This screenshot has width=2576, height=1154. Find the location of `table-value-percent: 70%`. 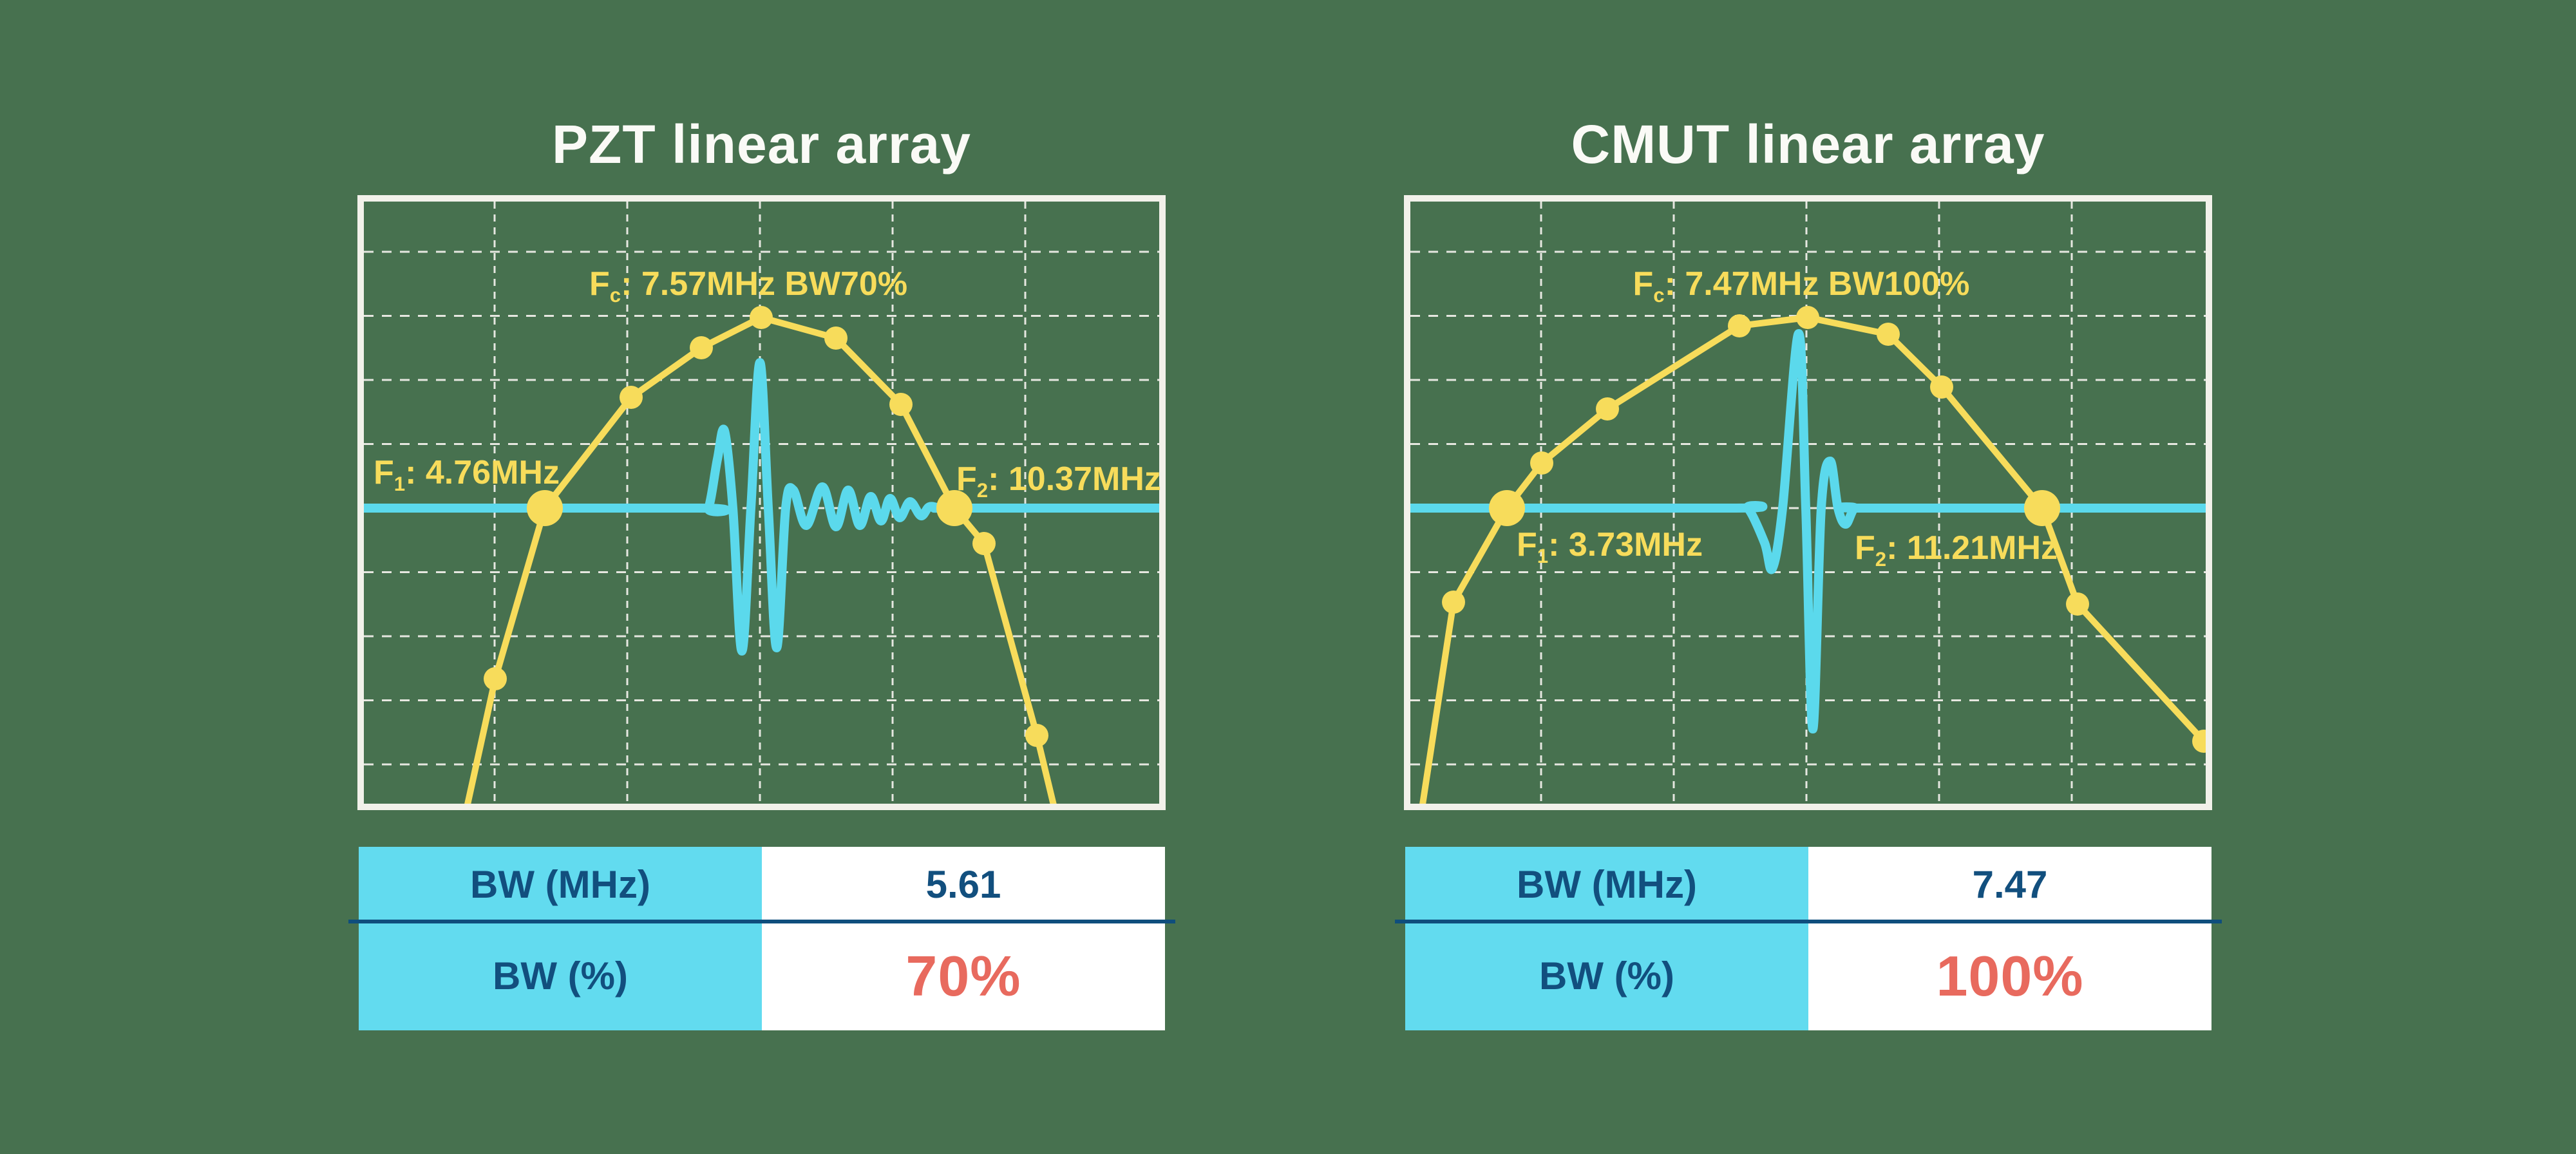

table-value-percent: 70% is located at coordinates (963, 975).